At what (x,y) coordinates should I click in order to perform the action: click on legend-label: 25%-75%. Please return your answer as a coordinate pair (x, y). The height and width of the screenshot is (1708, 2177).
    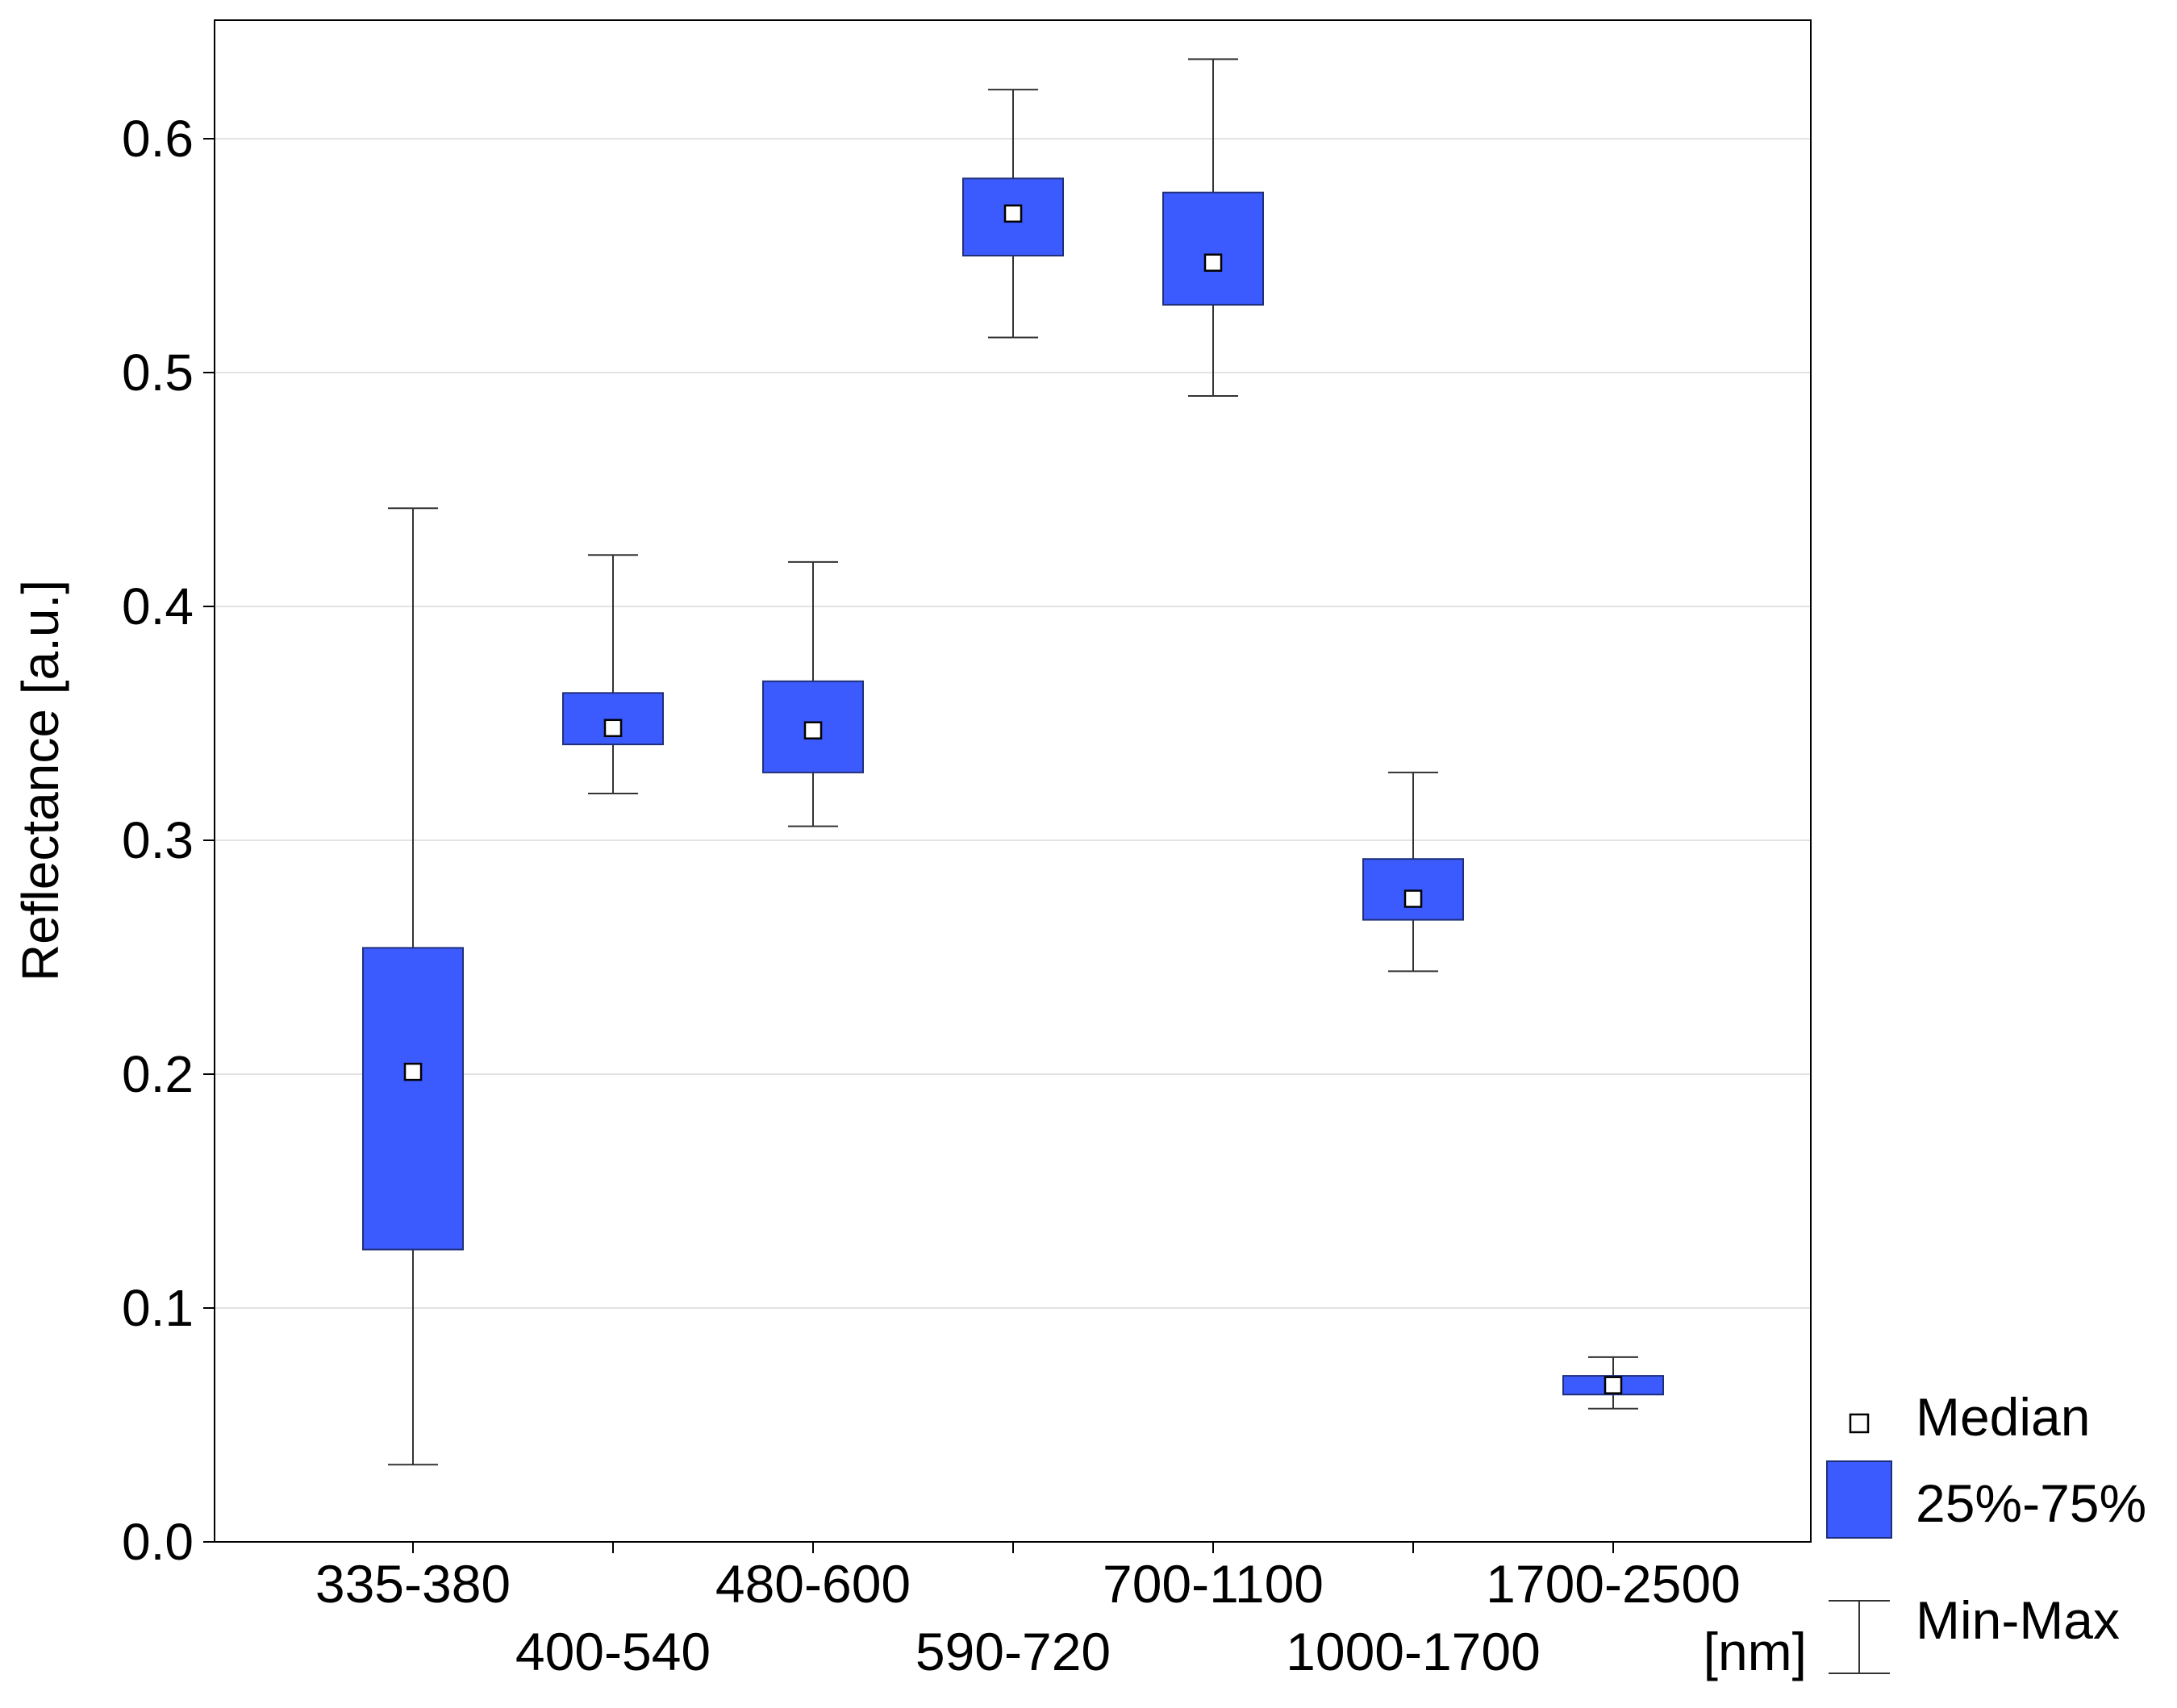
    Looking at the image, I should click on (2031, 1503).